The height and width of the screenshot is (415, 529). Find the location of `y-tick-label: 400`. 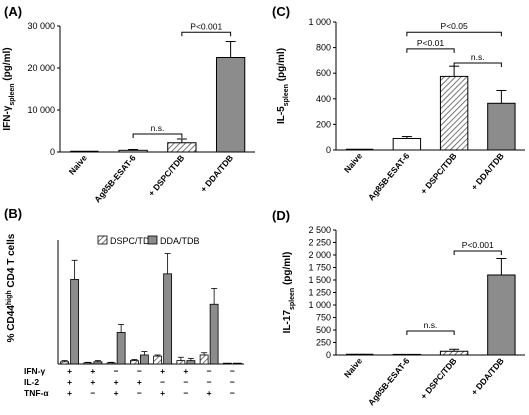

y-tick-label: 400 is located at coordinates (323, 99).